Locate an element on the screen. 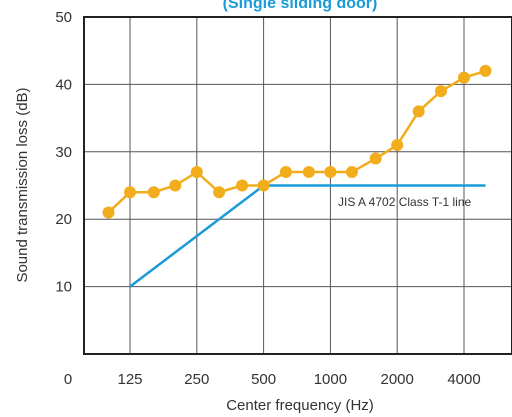 The width and height of the screenshot is (512, 417). y-tick-label: 20 is located at coordinates (63, 219).